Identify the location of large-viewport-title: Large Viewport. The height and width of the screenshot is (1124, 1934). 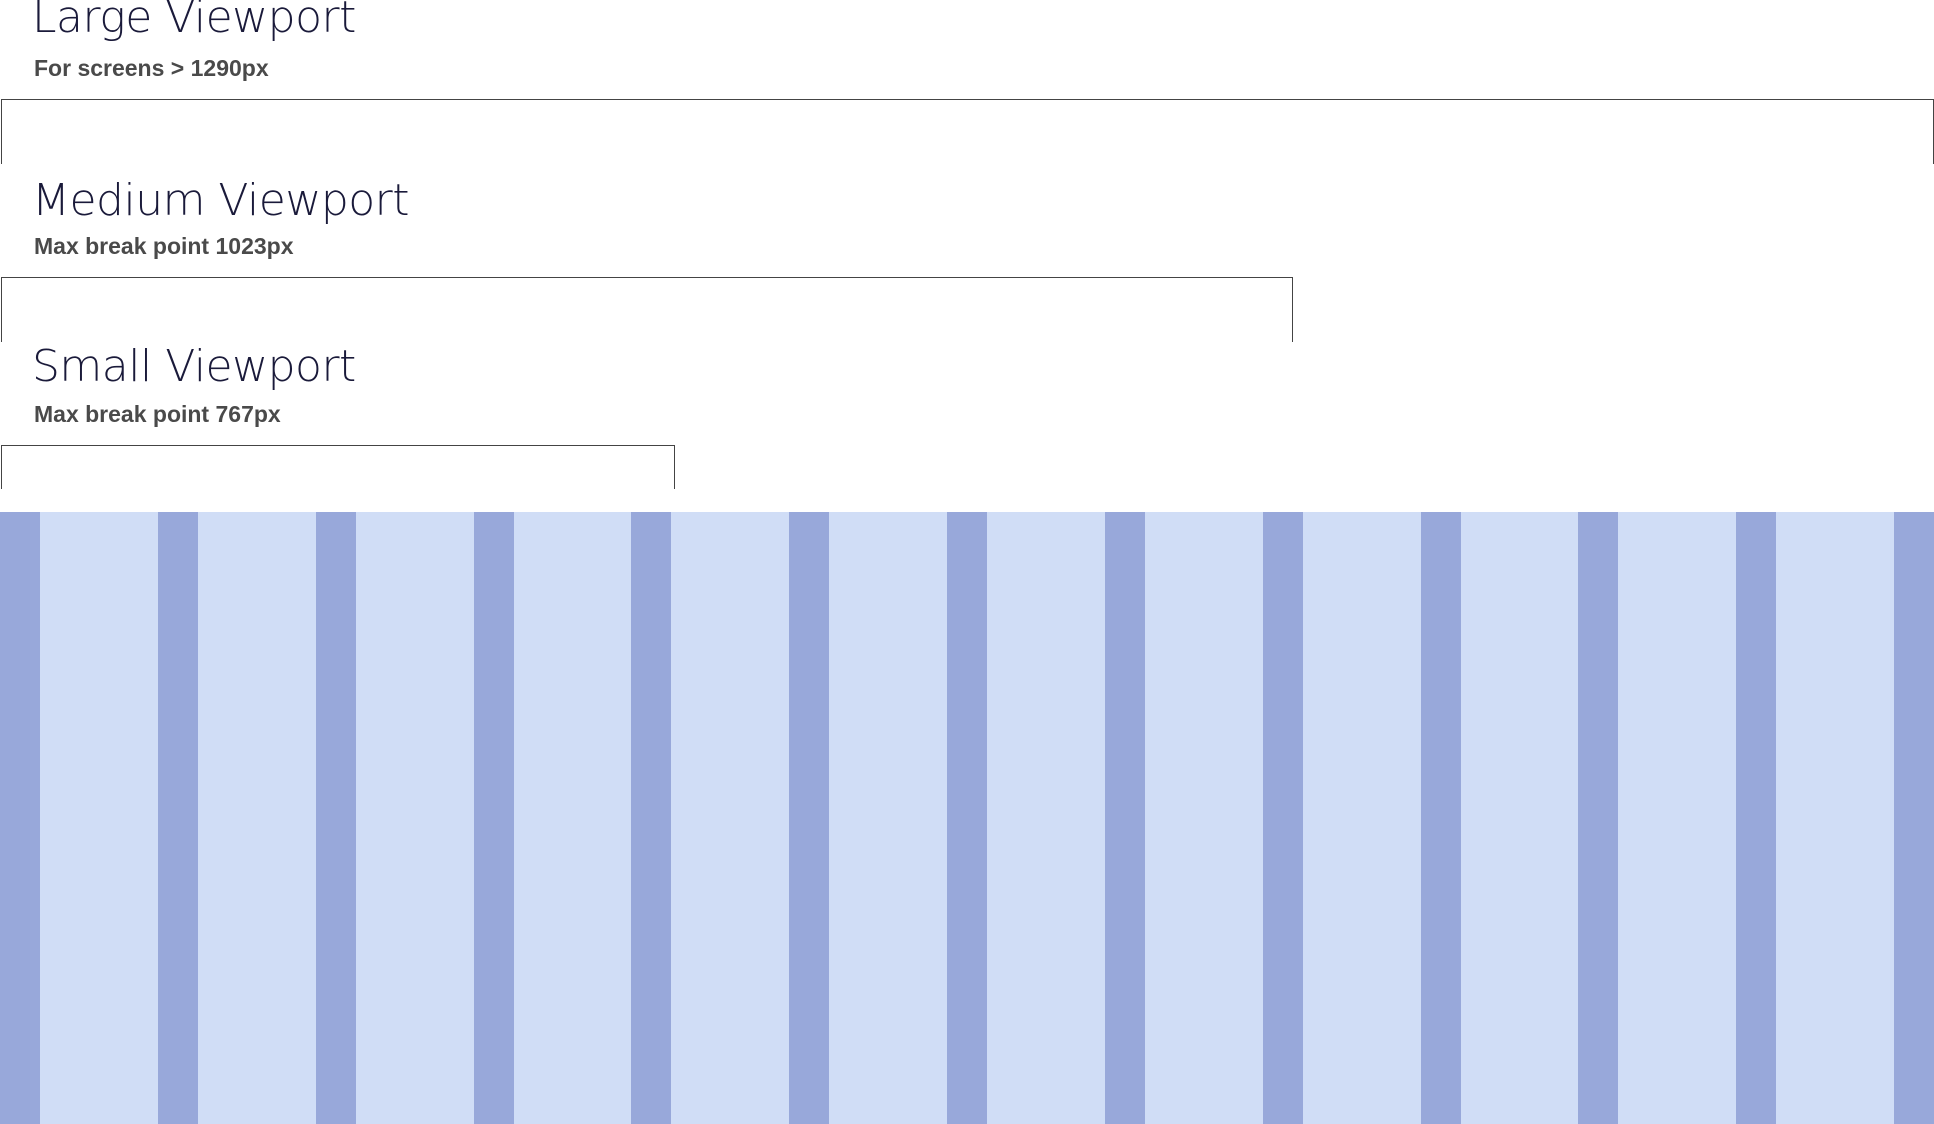
(194, 21).